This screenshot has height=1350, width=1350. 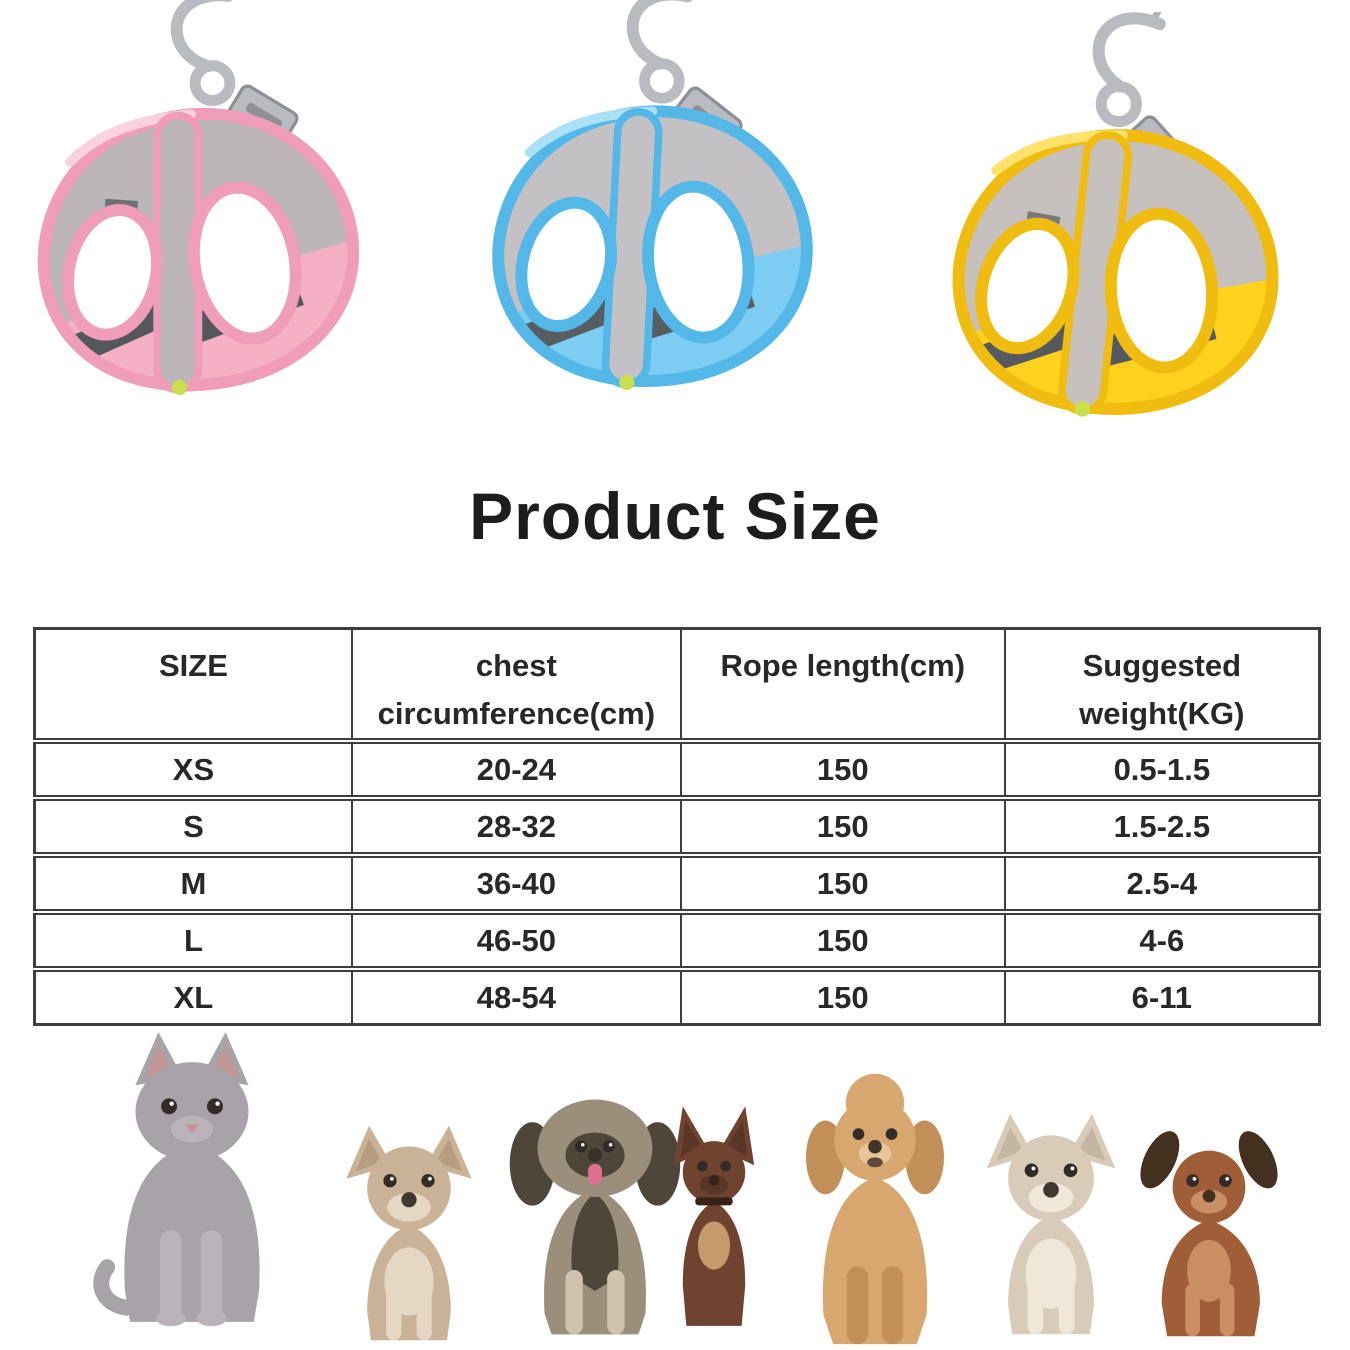 I want to click on table-row: S 28-32 150 1.5-2.5, so click(x=677, y=826).